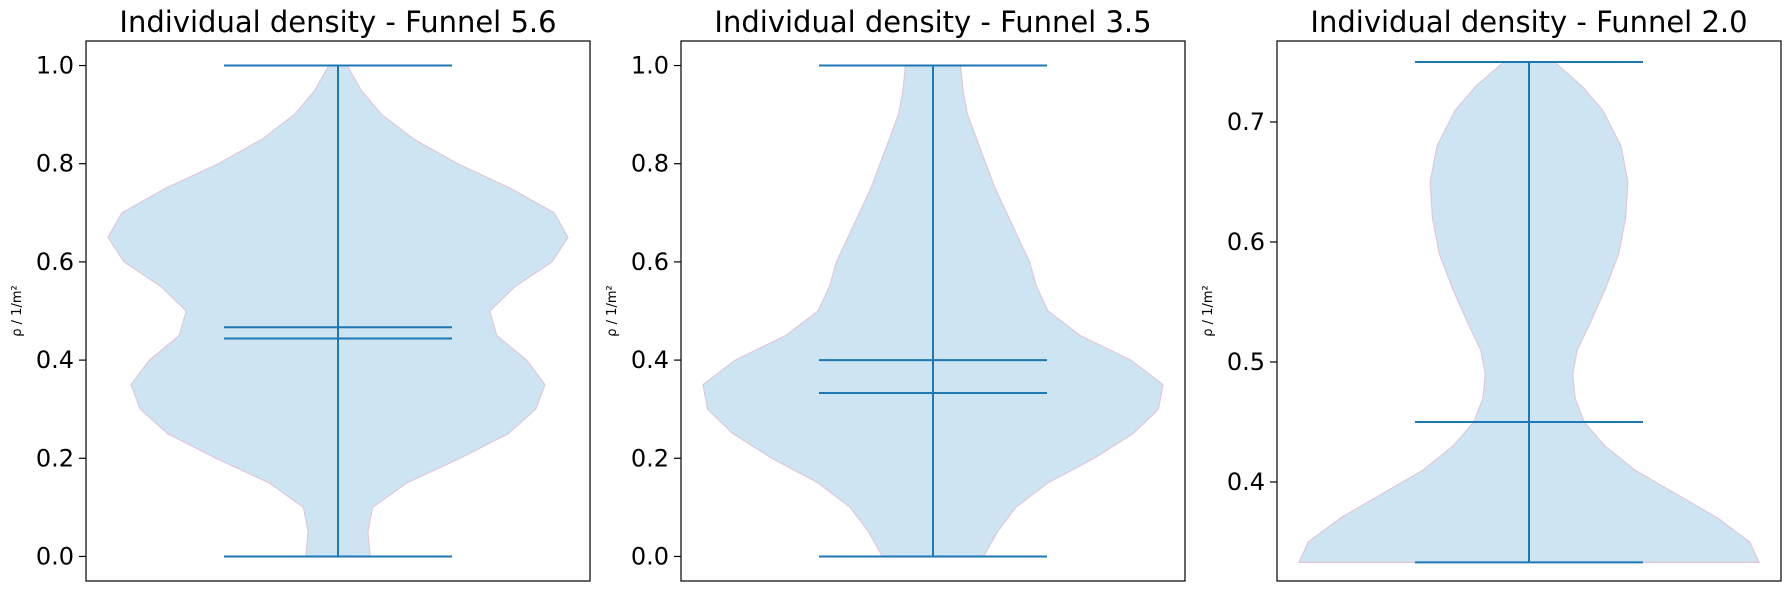 This screenshot has width=1790, height=590. Describe the element at coordinates (1528, 22) in the screenshot. I see `chart-title: Individual density - Funnel 2.0` at that location.